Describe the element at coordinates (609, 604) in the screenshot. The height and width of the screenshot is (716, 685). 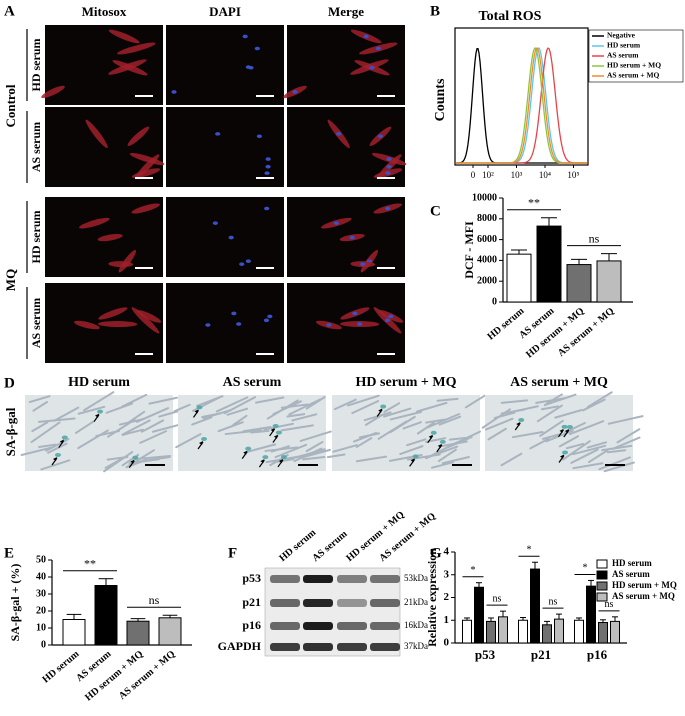
I see `significance-label: ns` at that location.